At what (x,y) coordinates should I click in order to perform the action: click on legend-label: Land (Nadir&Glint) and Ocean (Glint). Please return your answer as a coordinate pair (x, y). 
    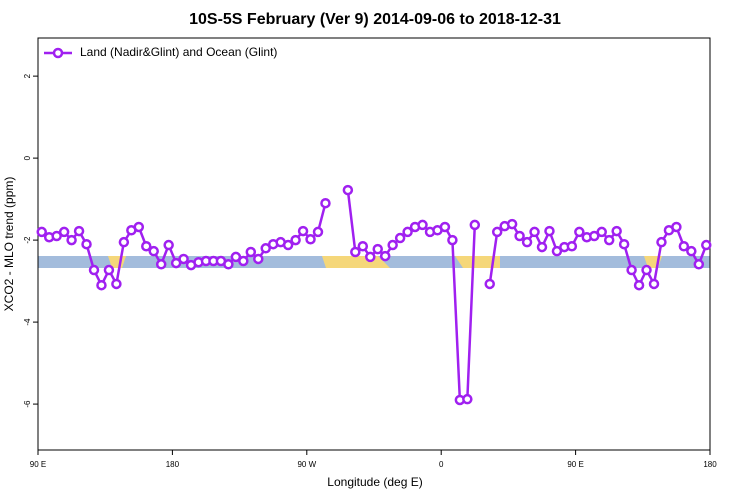
    Looking at the image, I should click on (178, 52).